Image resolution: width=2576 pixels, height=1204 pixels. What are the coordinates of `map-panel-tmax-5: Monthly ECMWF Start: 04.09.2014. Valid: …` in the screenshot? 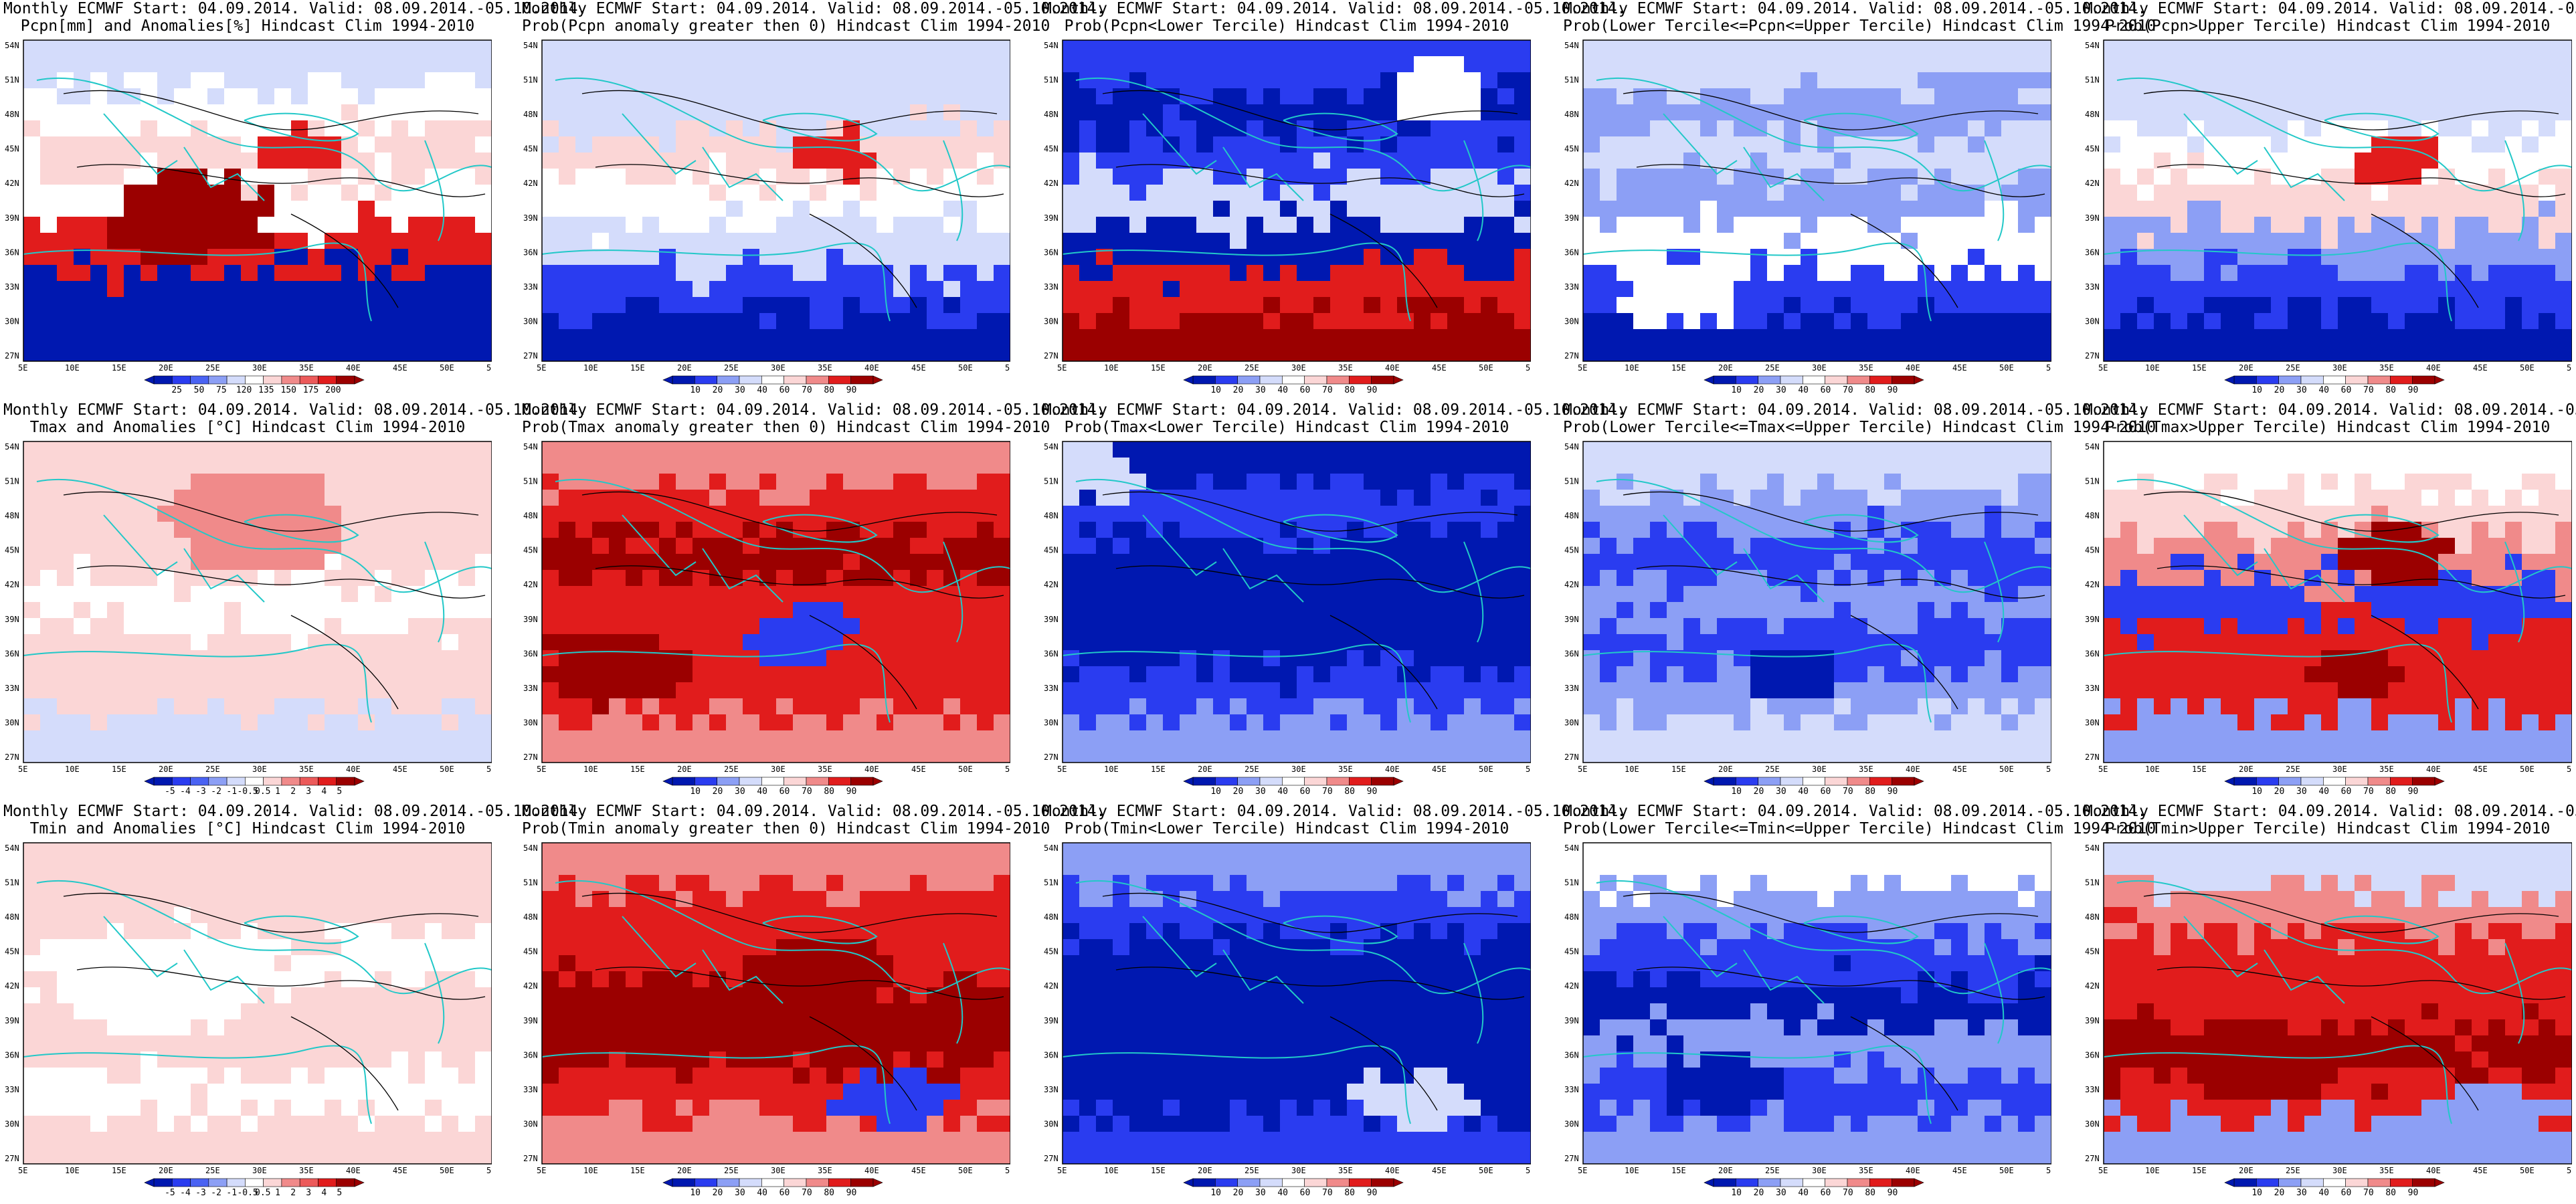 It's located at (2330, 602).